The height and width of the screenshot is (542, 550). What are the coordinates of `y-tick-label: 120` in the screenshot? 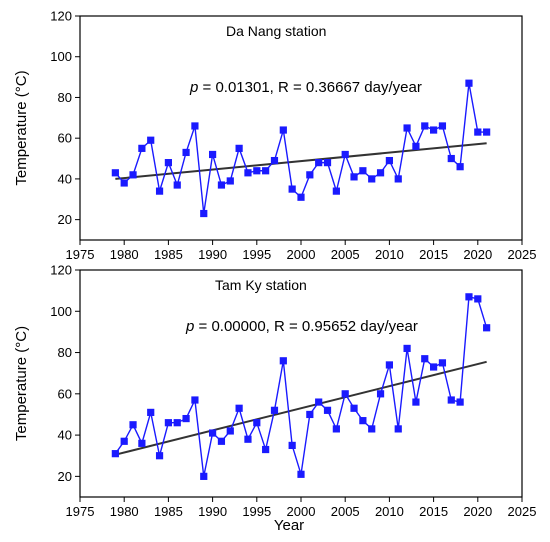 It's located at (61, 16).